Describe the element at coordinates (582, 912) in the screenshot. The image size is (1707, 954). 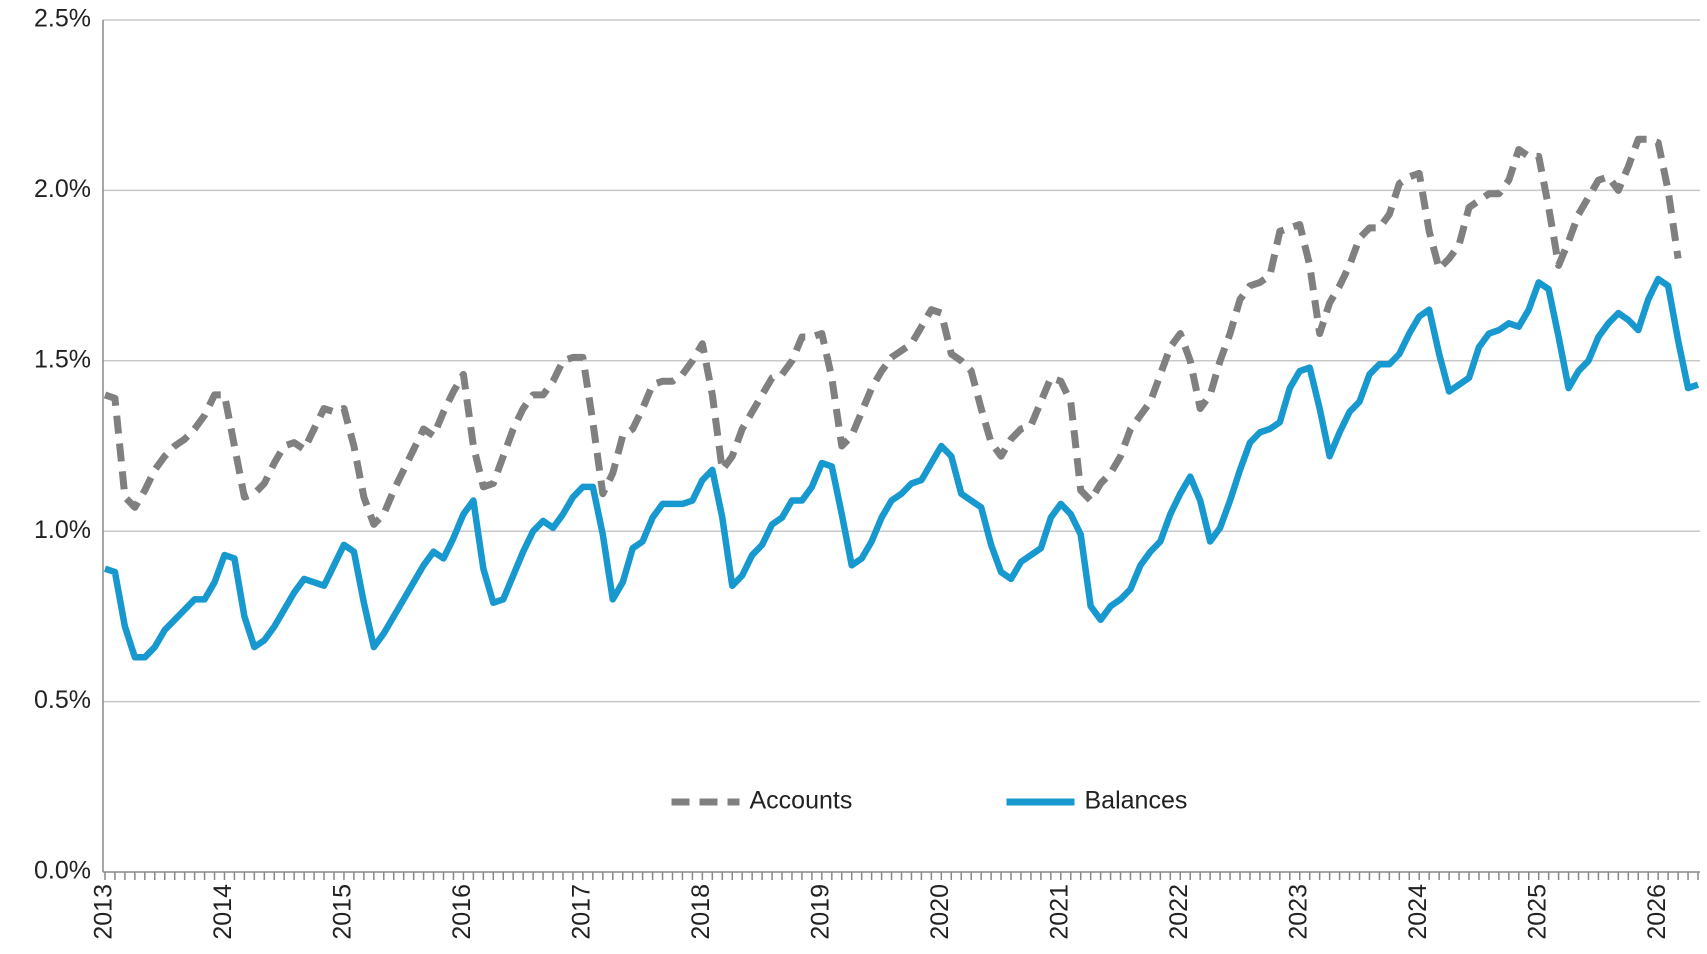
I see `x-tick-label: 2017` at that location.